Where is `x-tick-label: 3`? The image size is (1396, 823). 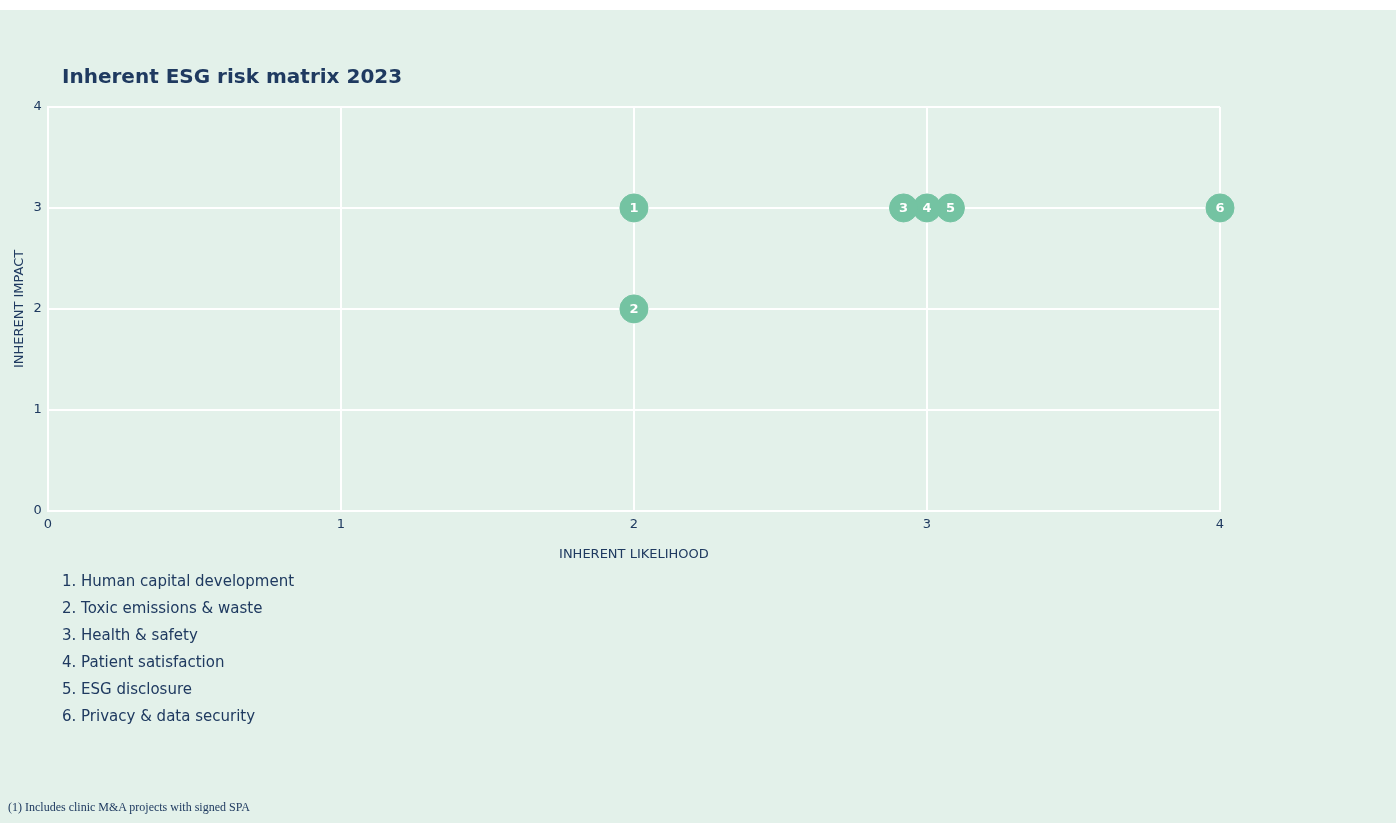
x-tick-label: 3 is located at coordinates (927, 523).